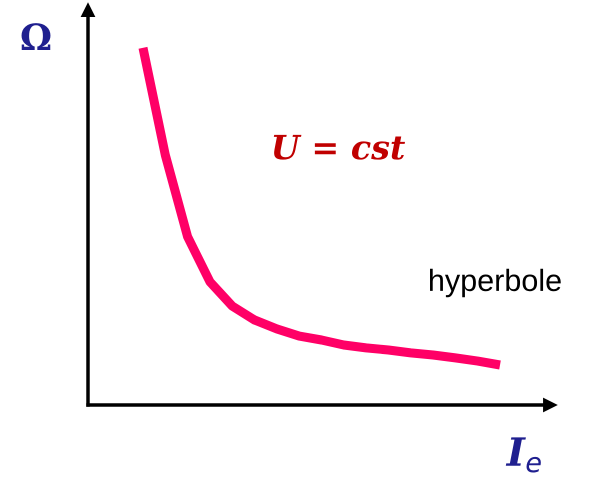  What do you see at coordinates (340, 147) in the screenshot?
I see `annotation: U = cst` at bounding box center [340, 147].